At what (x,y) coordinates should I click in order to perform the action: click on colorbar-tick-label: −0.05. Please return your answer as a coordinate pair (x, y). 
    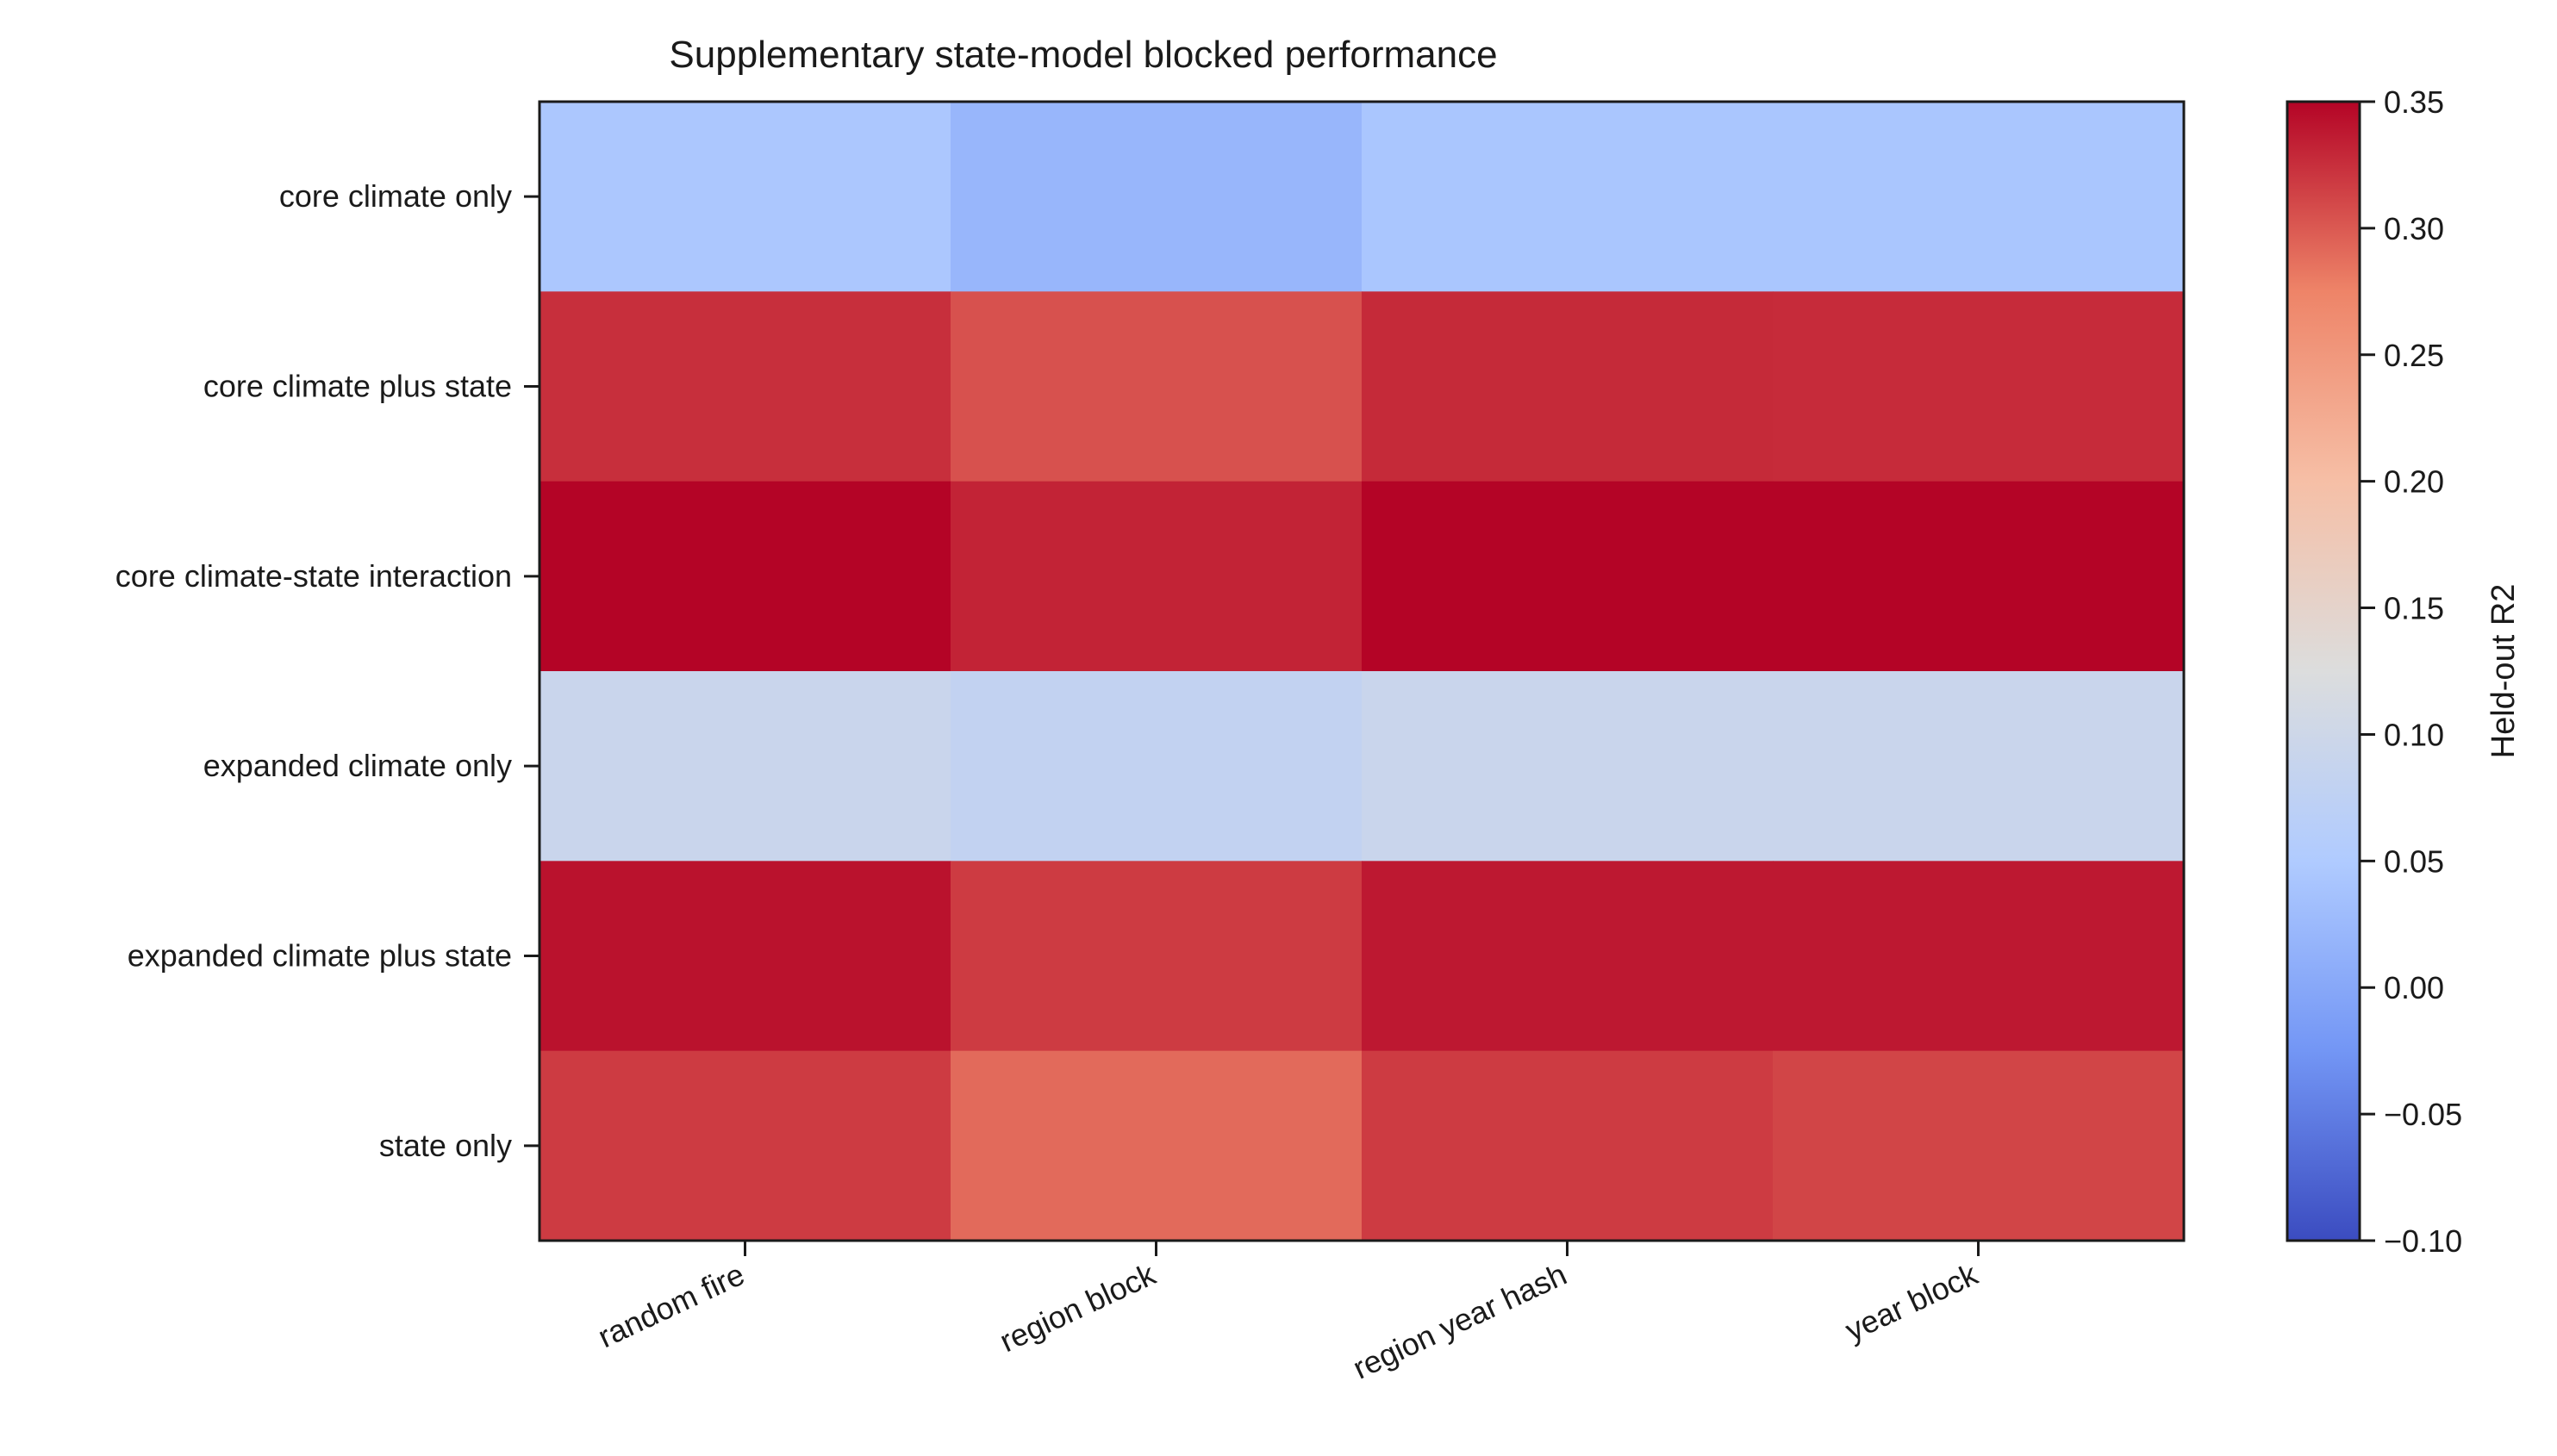
    Looking at the image, I should click on (2423, 1115).